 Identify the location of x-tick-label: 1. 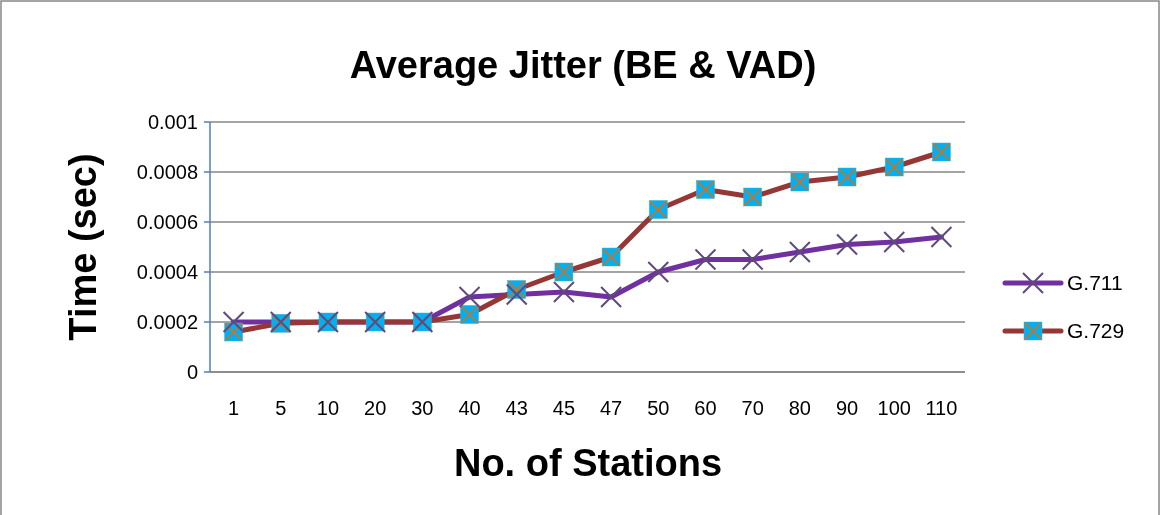
(234, 408).